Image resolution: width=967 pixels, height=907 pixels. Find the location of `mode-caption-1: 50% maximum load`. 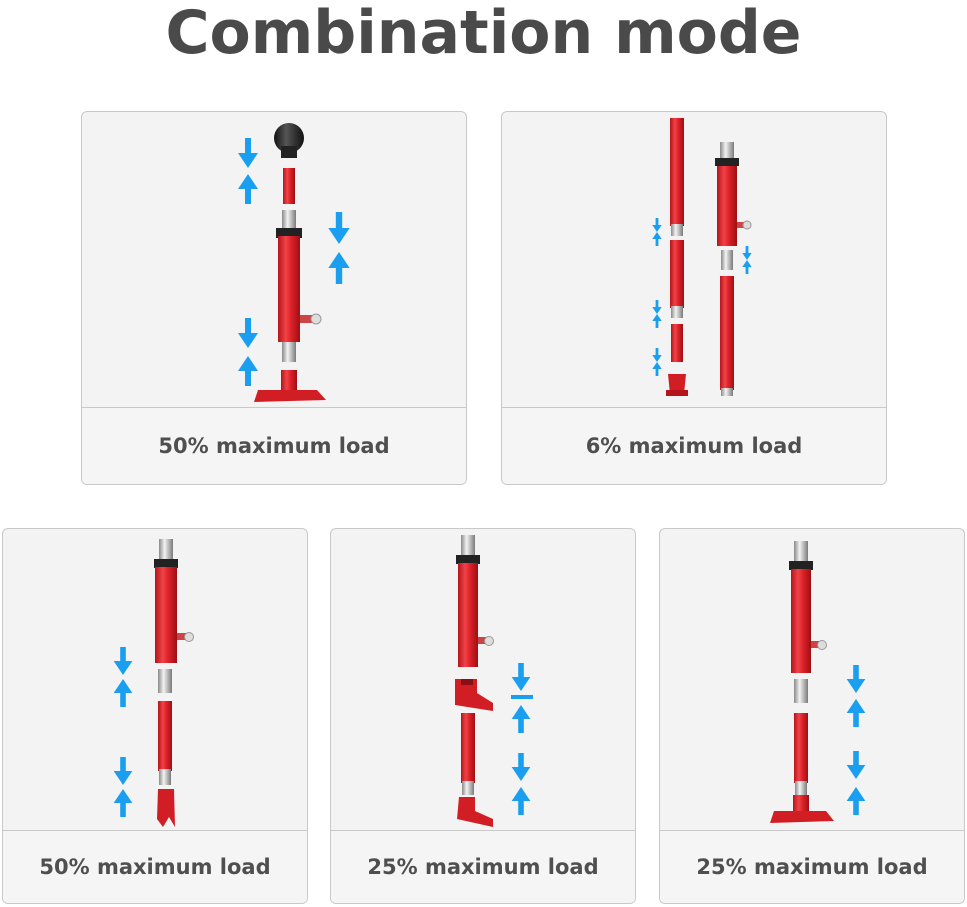

mode-caption-1: 50% maximum load is located at coordinates (274, 445).